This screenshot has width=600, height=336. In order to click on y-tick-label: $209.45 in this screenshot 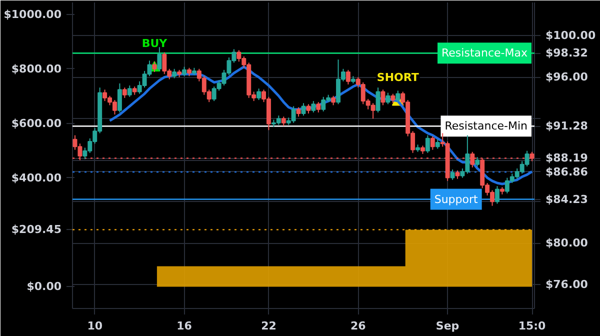, I will do `click(36, 229)`.